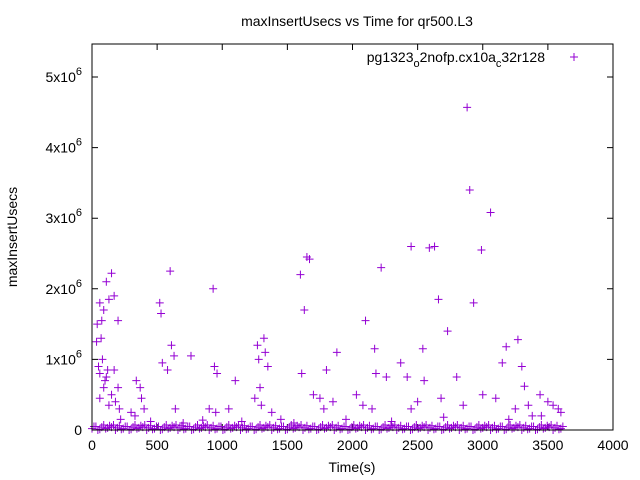  What do you see at coordinates (352, 467) in the screenshot?
I see `x-axis-label: Time(s)` at bounding box center [352, 467].